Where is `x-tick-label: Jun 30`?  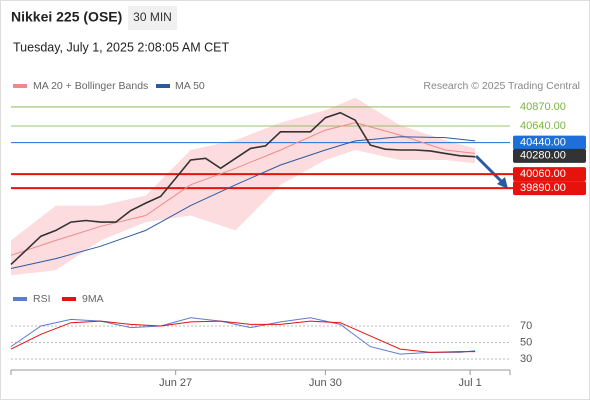
x-tick-label: Jun 30 is located at coordinates (325, 383).